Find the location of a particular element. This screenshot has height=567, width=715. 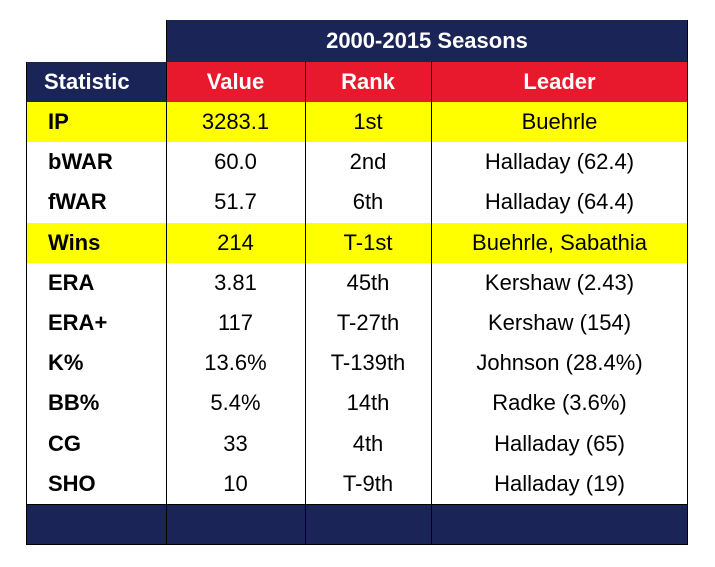

leader-cell: Kershaw (154) is located at coordinates (559, 323).